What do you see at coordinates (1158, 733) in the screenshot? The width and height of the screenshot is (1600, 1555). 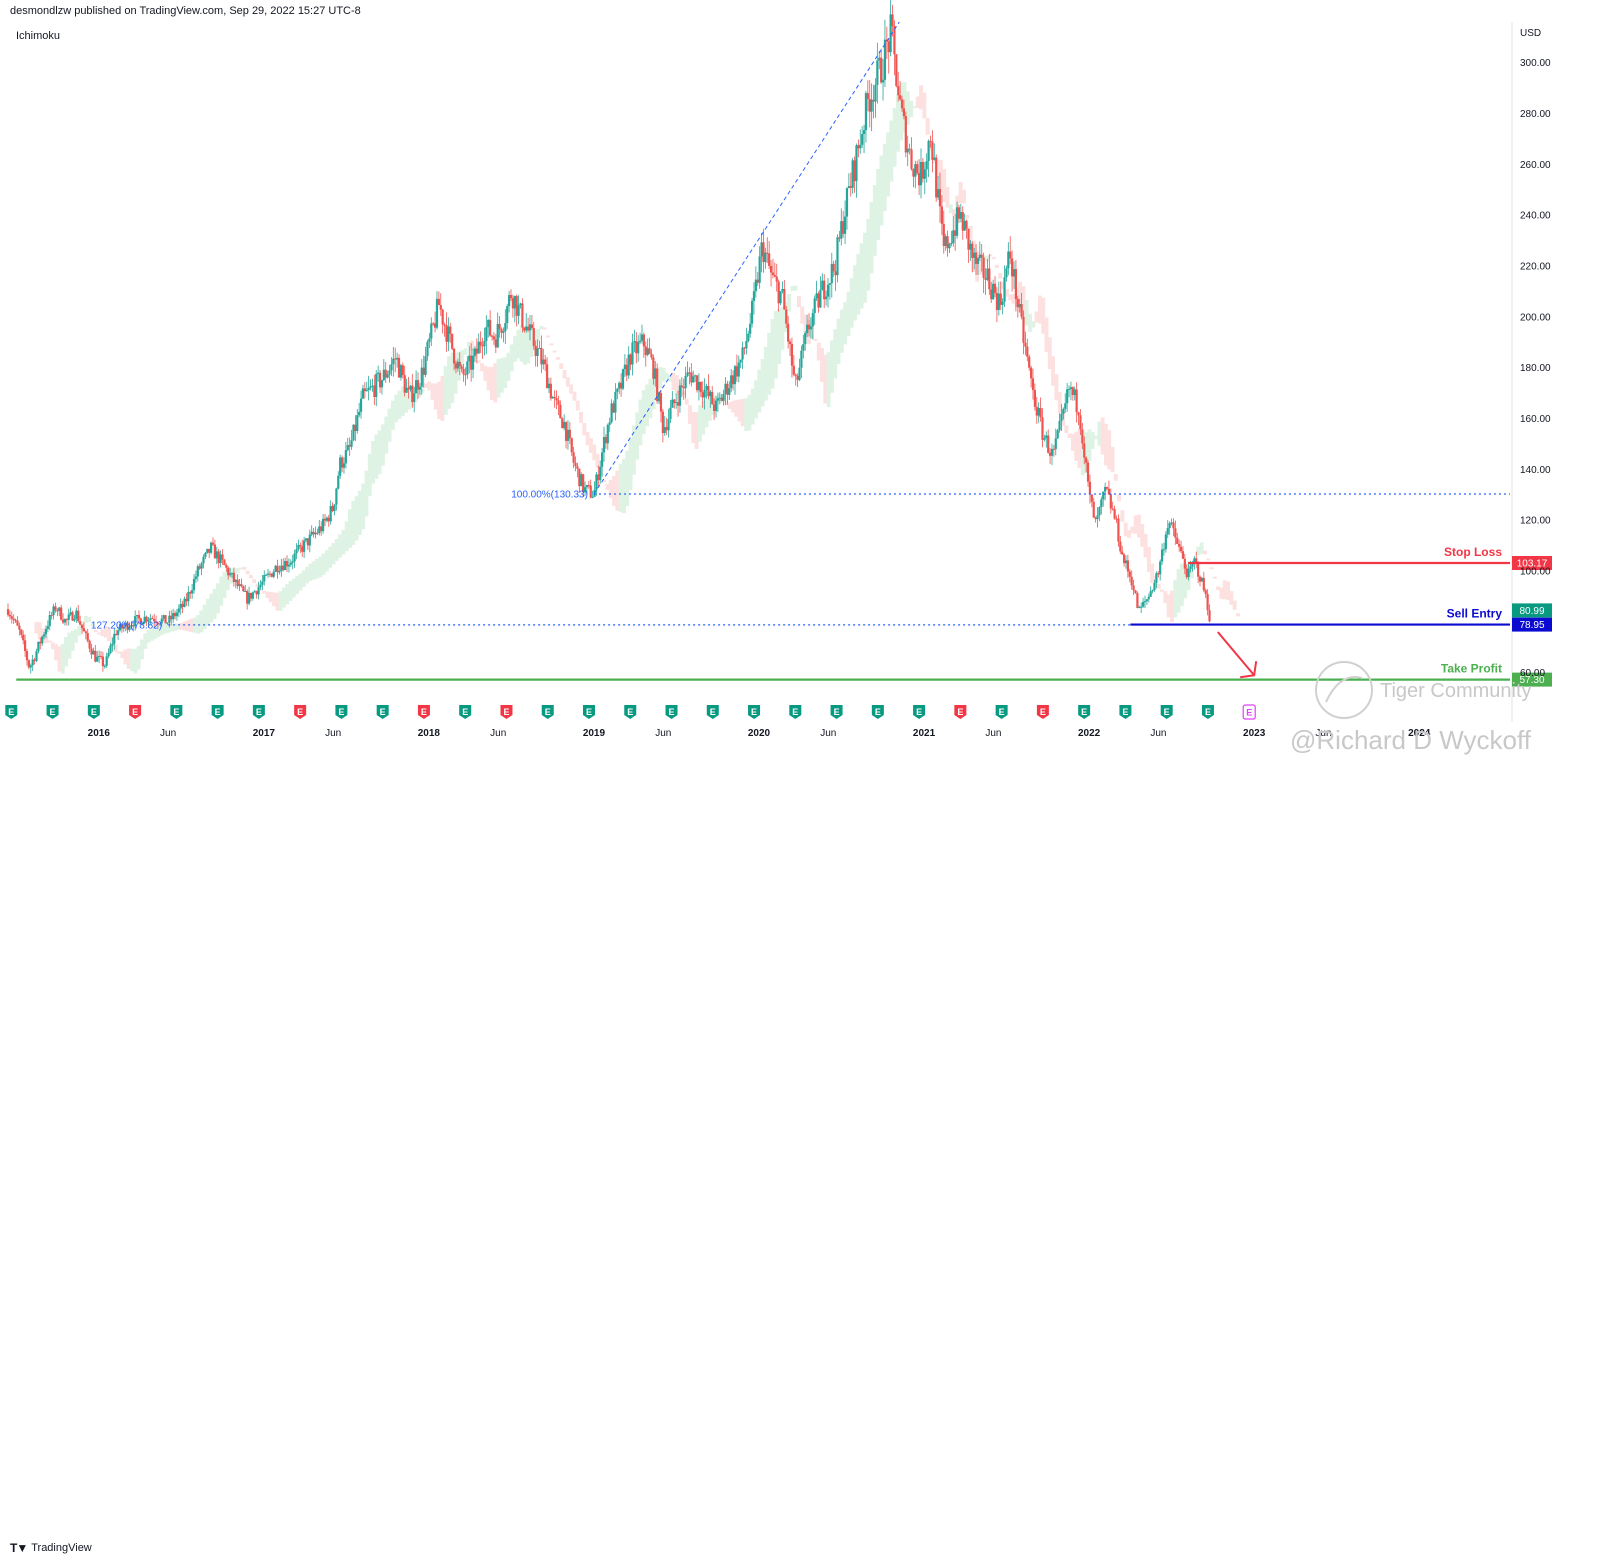 I see `time-tick-label: Jun` at bounding box center [1158, 733].